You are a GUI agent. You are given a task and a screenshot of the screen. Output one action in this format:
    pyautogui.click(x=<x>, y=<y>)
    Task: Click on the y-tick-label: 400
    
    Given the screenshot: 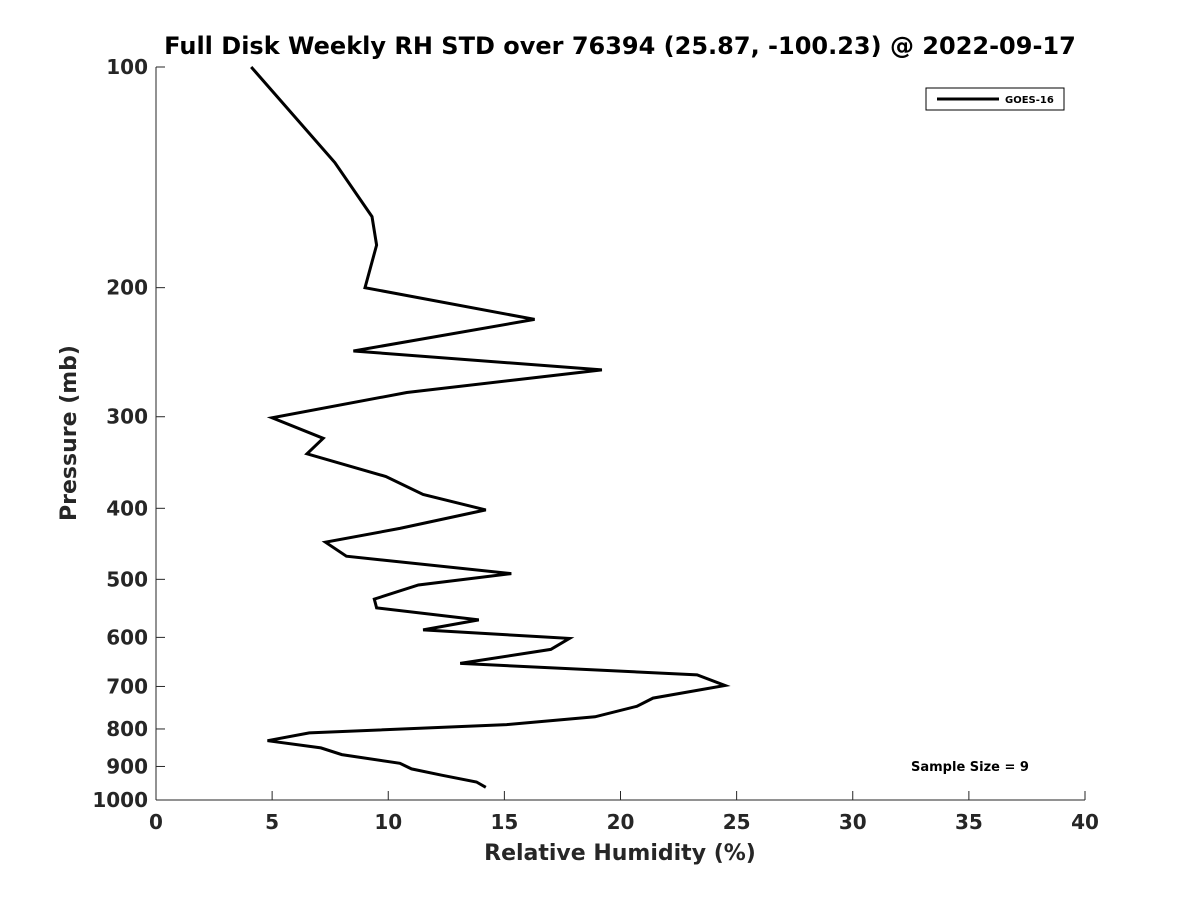 What is the action you would take?
    pyautogui.click(x=127, y=508)
    